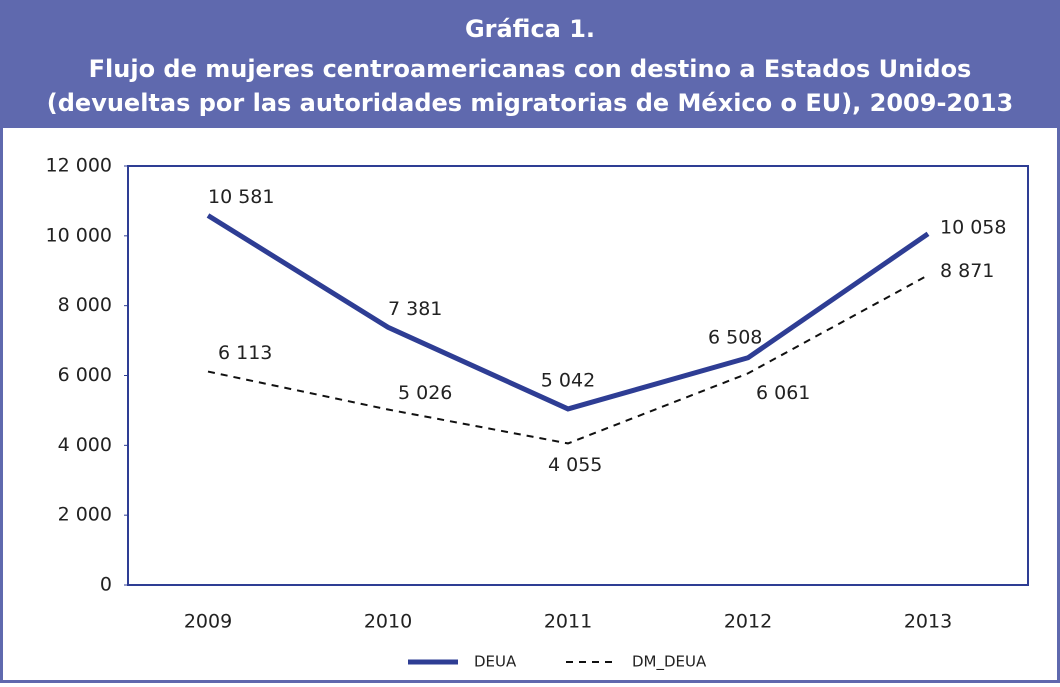 Image resolution: width=1060 pixels, height=687 pixels. What do you see at coordinates (783, 393) in the screenshot?
I see `data-label: 6 061` at bounding box center [783, 393].